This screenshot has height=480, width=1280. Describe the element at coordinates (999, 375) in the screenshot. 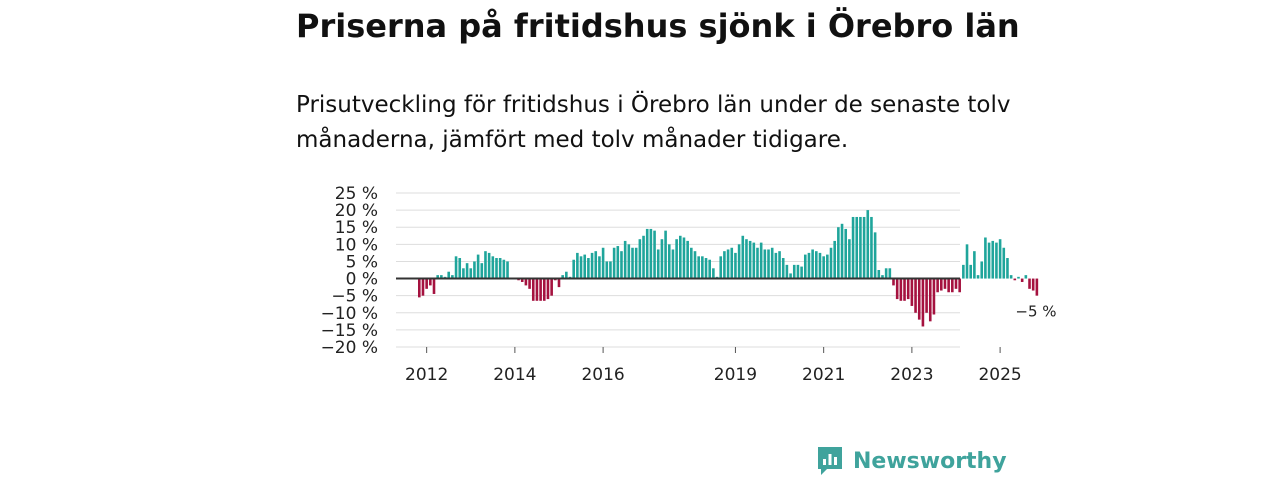

I see `x-tick-label: 2025` at that location.